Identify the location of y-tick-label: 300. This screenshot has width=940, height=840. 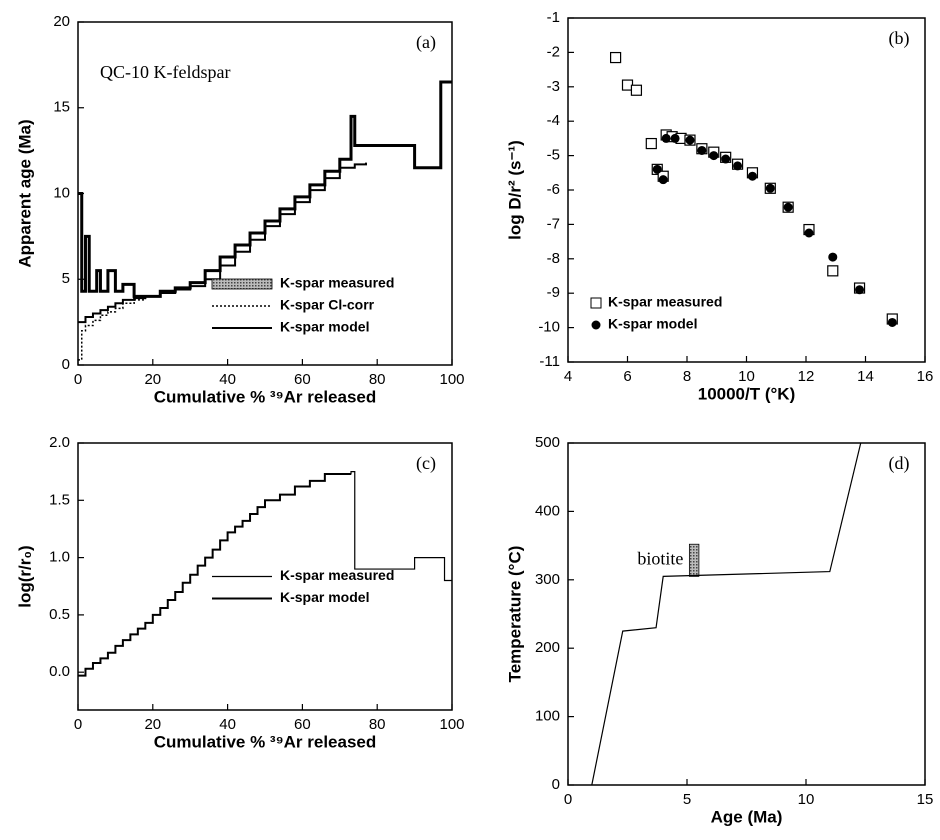
(547, 579).